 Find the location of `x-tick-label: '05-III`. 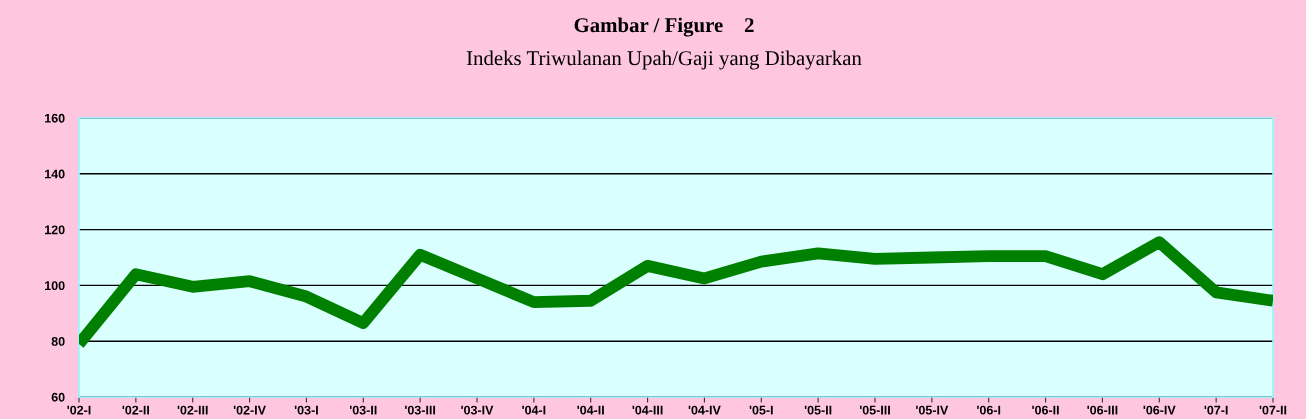

x-tick-label: '05-III is located at coordinates (874, 410).